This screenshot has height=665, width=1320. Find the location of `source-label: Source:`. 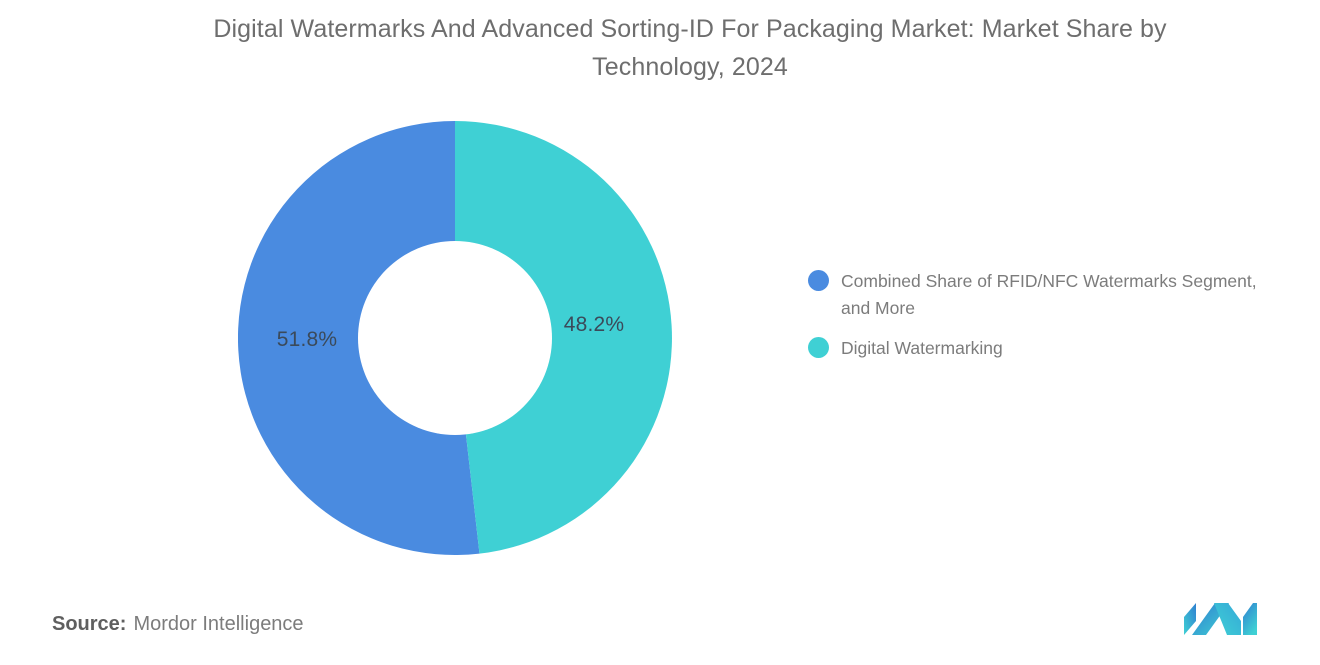

source-label: Source: is located at coordinates (89, 624).